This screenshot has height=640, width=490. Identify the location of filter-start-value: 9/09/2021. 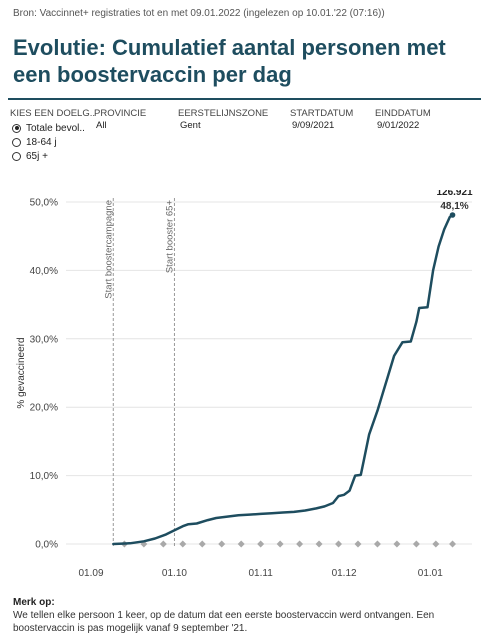
(313, 125).